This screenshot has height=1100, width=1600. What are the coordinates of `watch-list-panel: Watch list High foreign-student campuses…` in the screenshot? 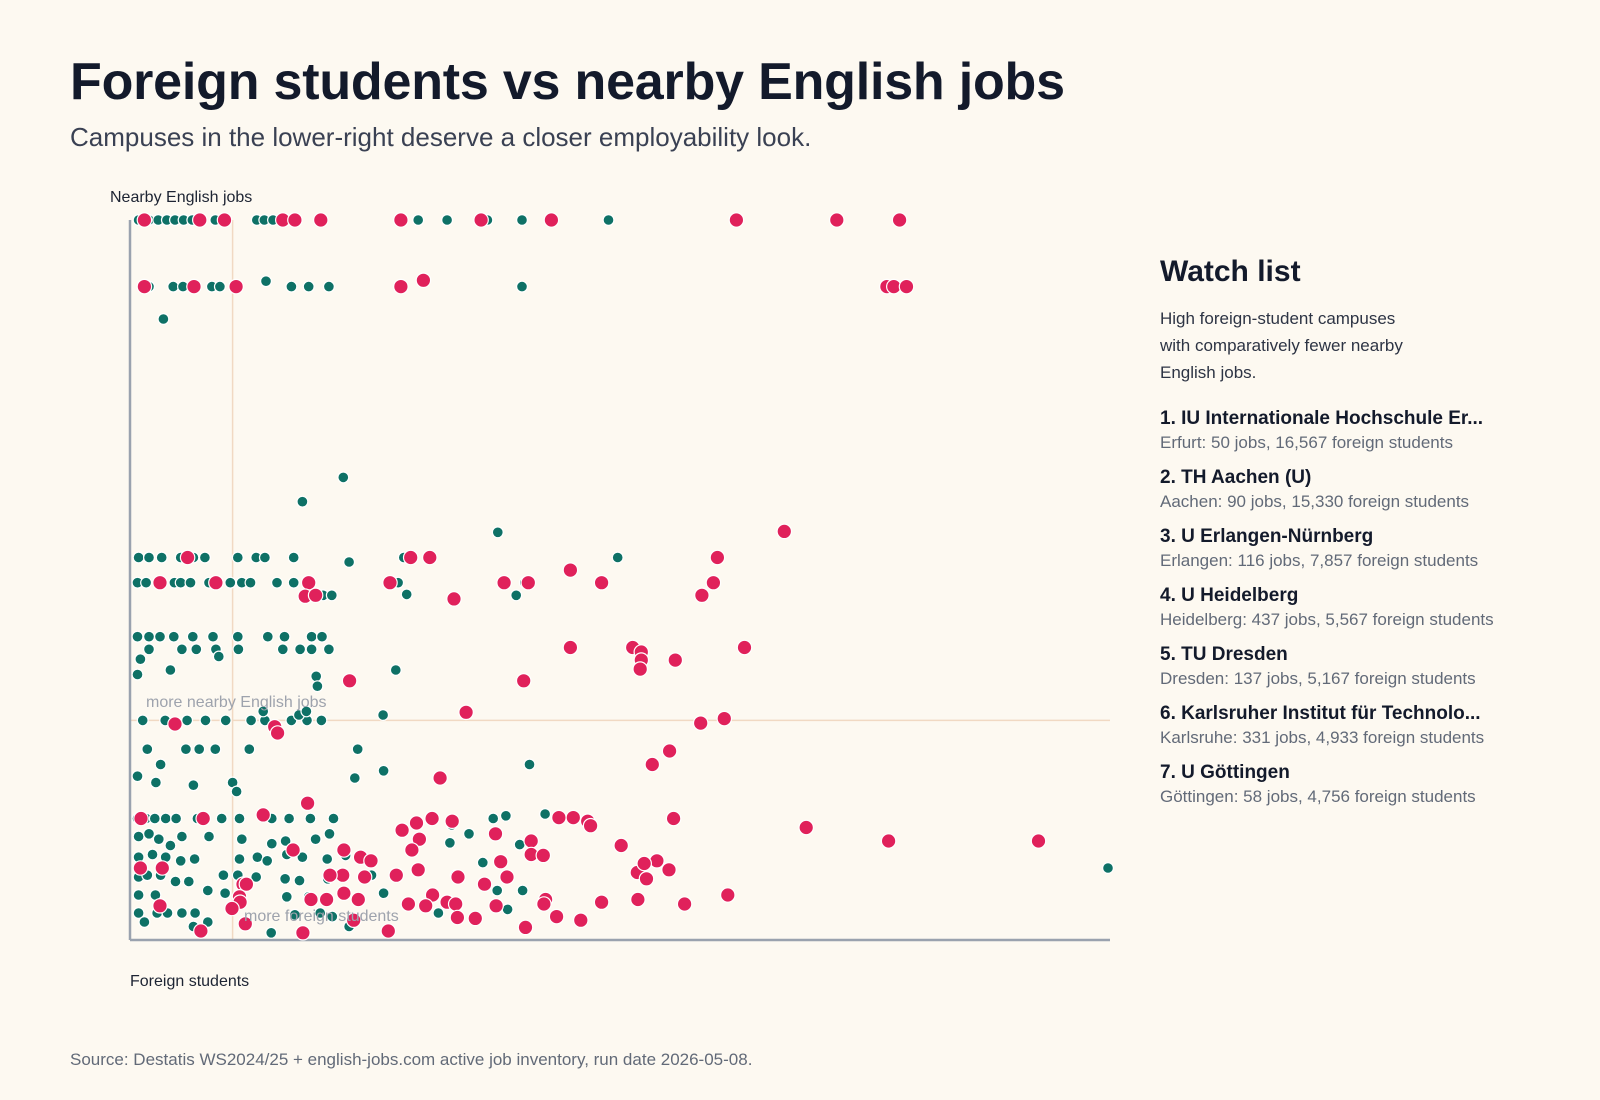 It's located at (1370, 538).